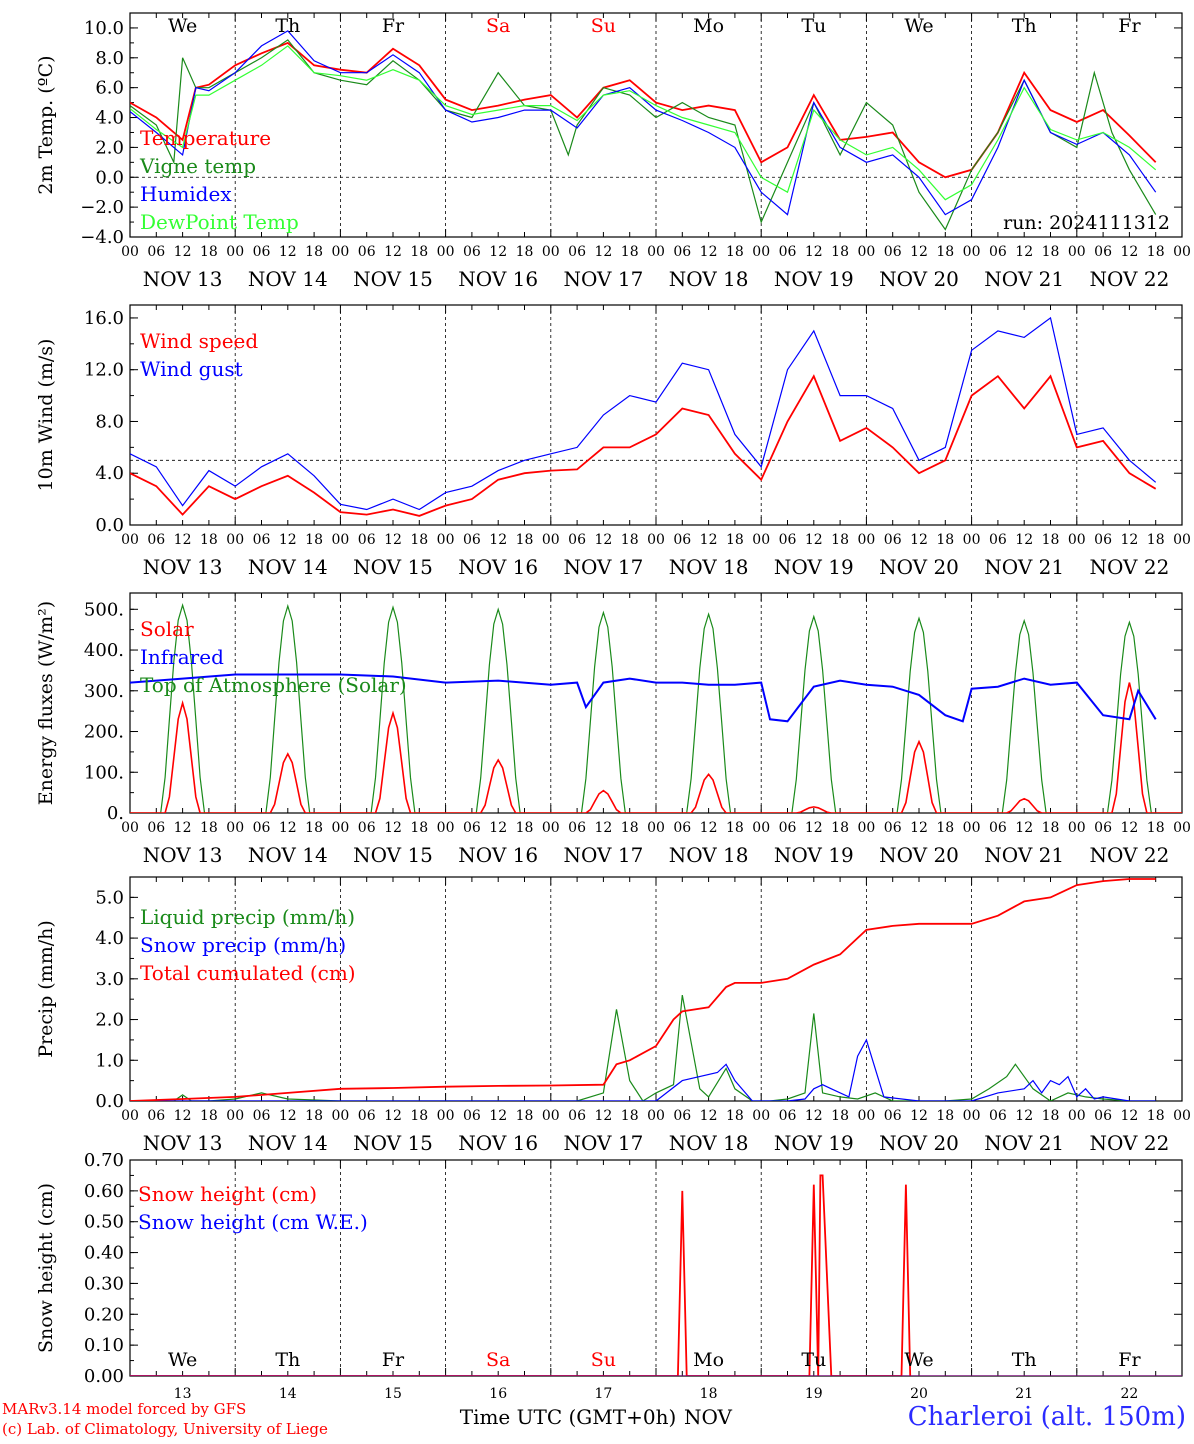  What do you see at coordinates (1024, 1394) in the screenshot?
I see `day-number-label: 21` at bounding box center [1024, 1394].